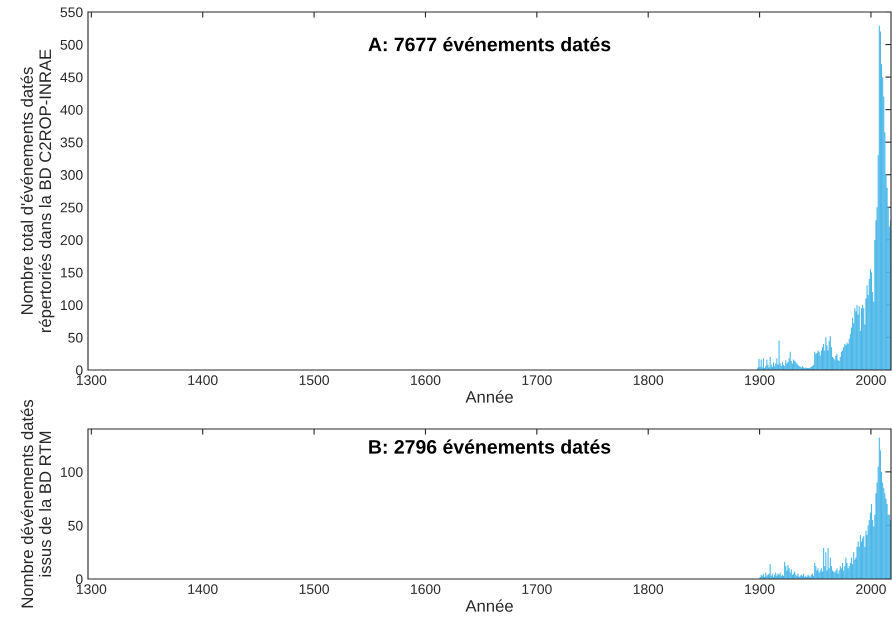 The width and height of the screenshot is (892, 630). Describe the element at coordinates (71, 240) in the screenshot. I see `y-tick-label: 200` at that location.